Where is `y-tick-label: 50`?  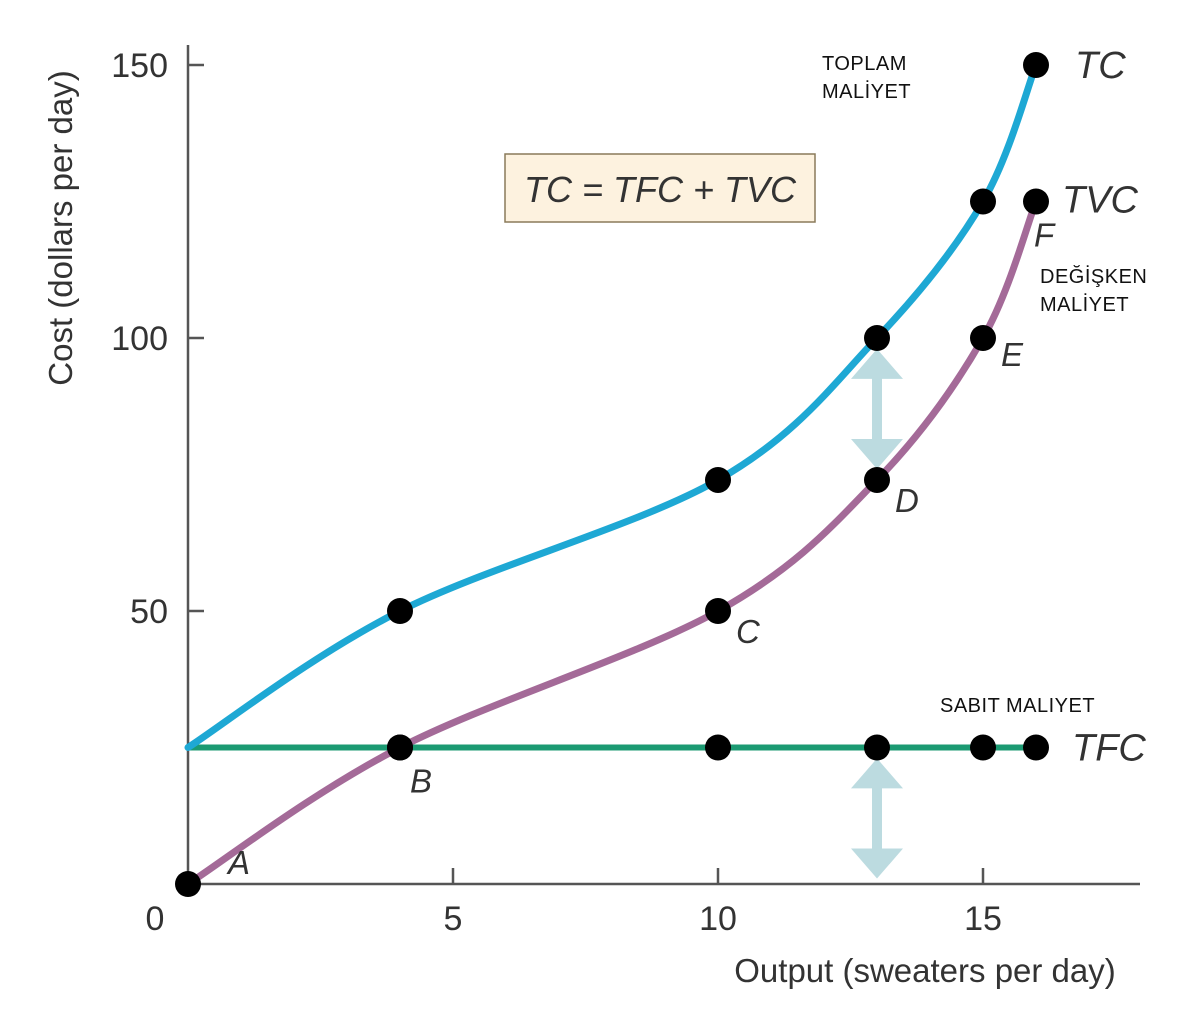 y-tick-label: 50 is located at coordinates (149, 612).